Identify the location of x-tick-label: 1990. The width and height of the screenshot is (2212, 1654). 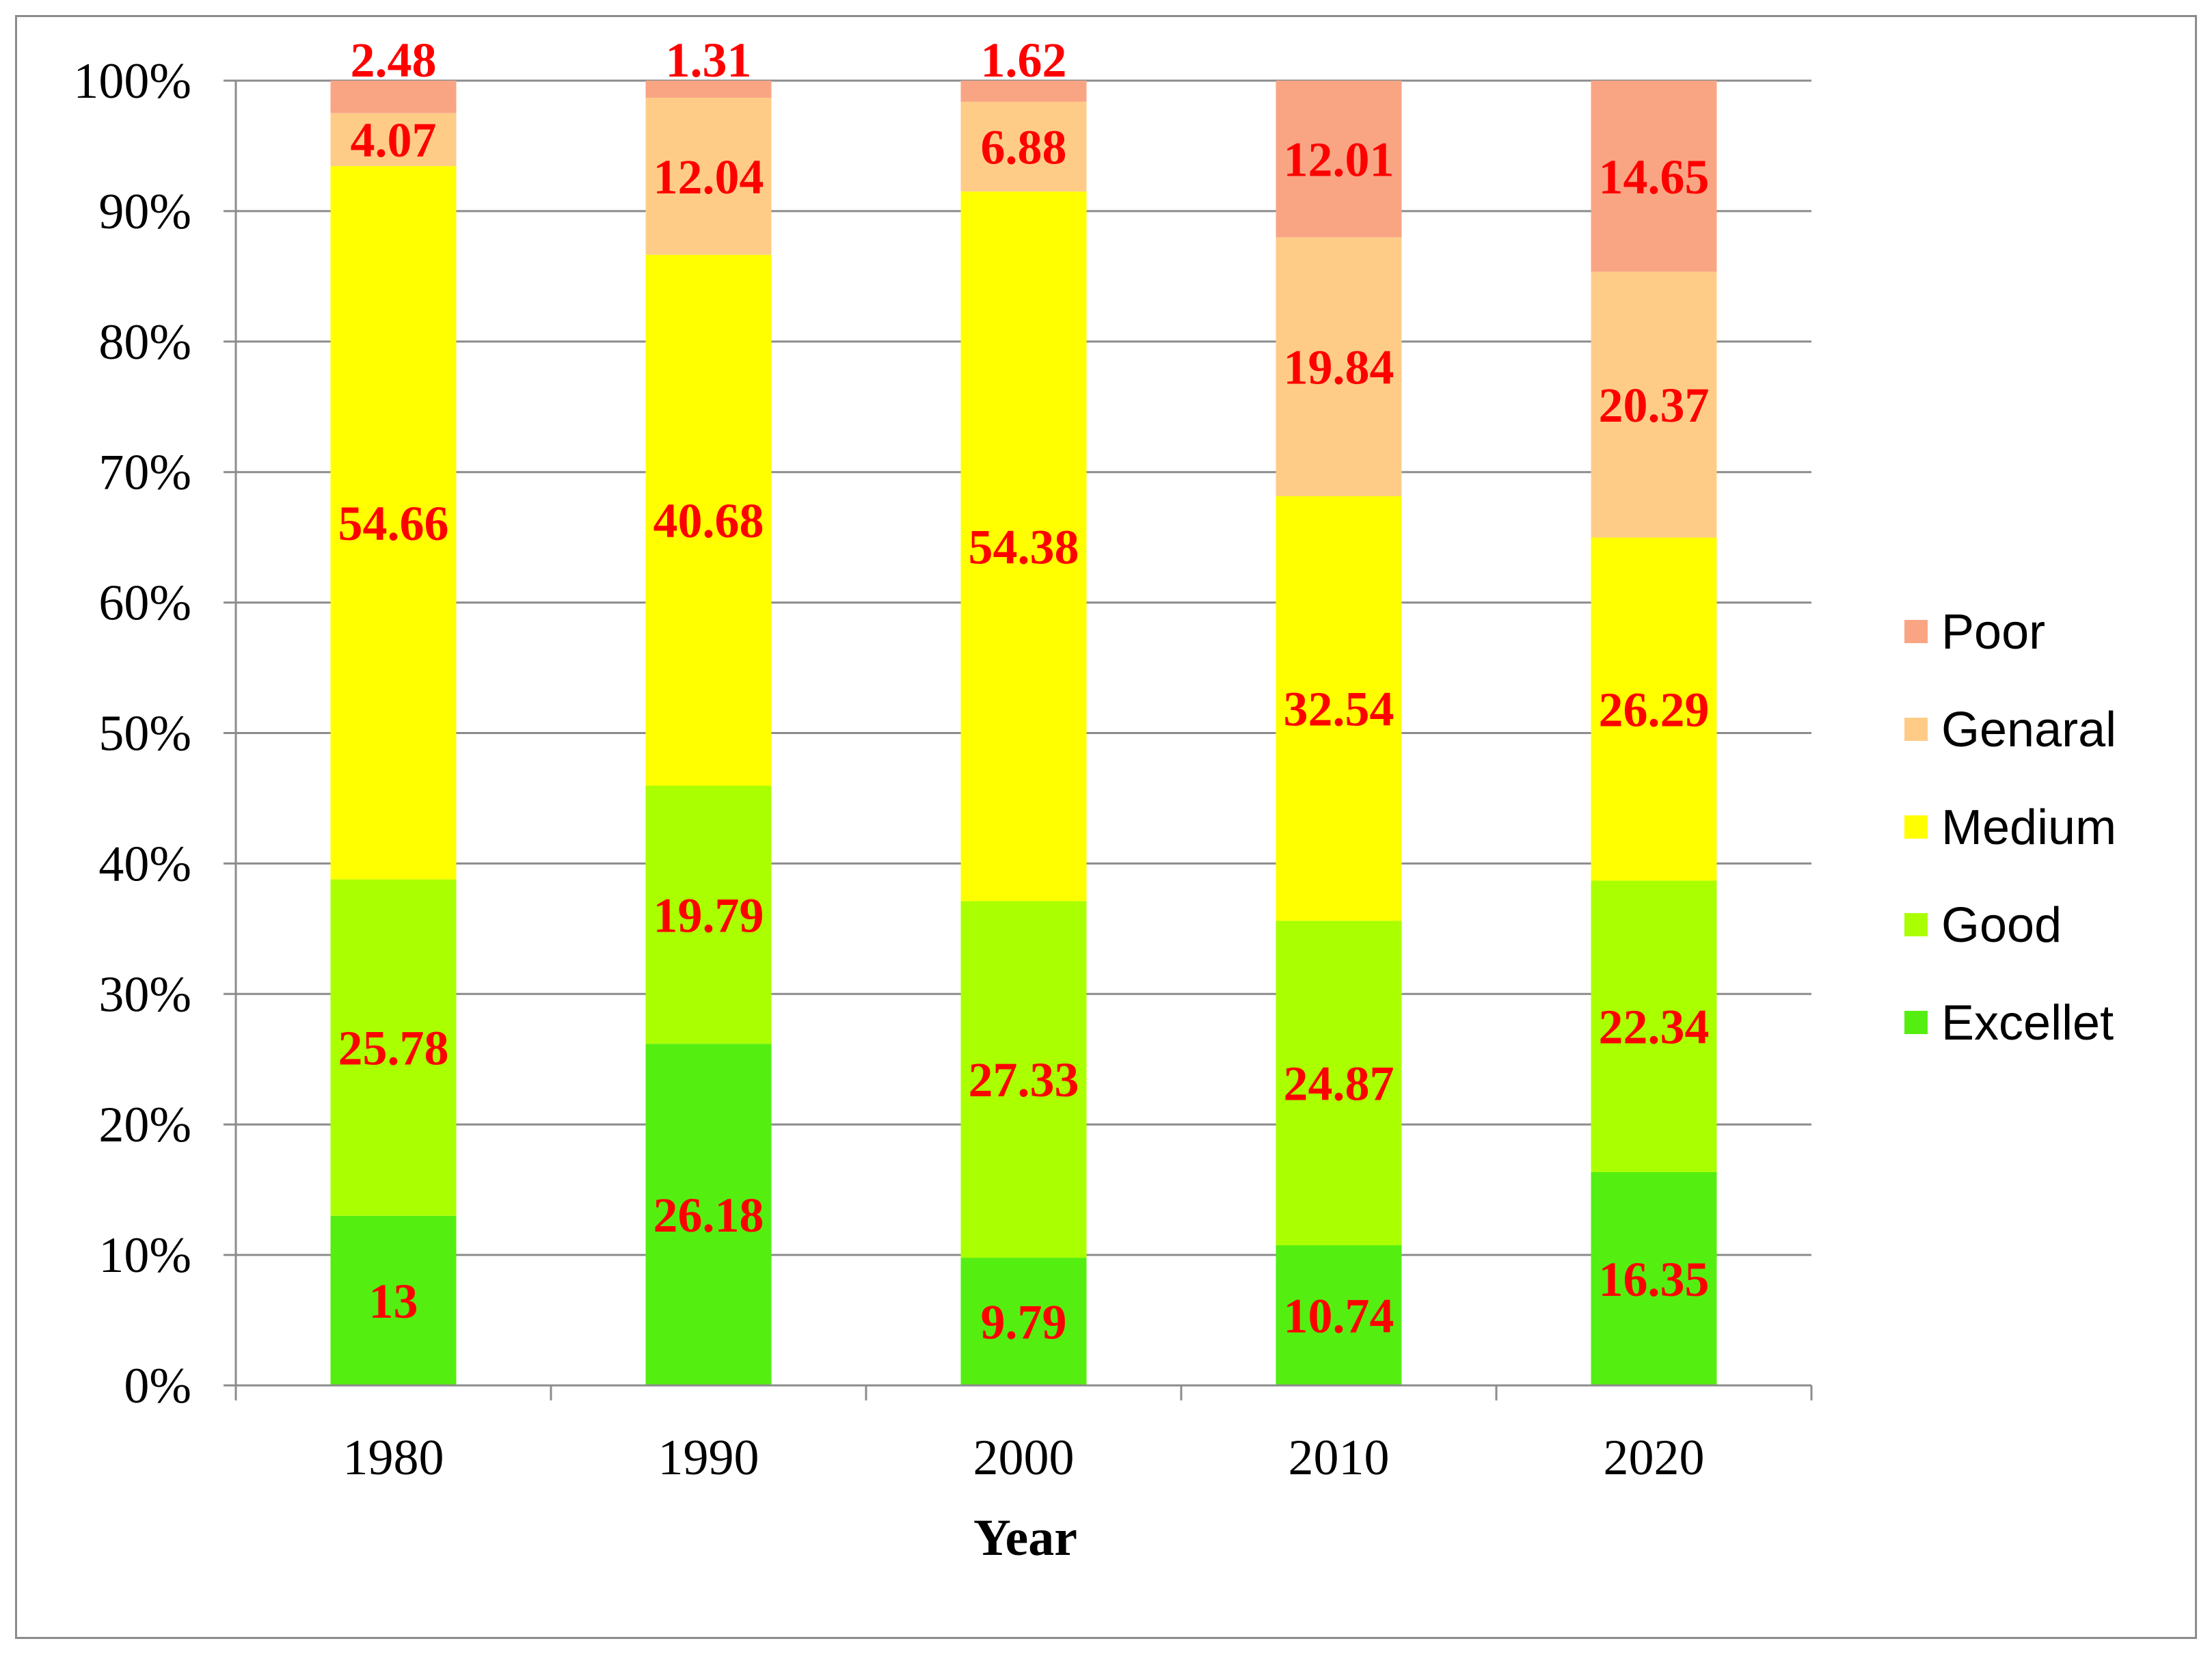
(708, 1458).